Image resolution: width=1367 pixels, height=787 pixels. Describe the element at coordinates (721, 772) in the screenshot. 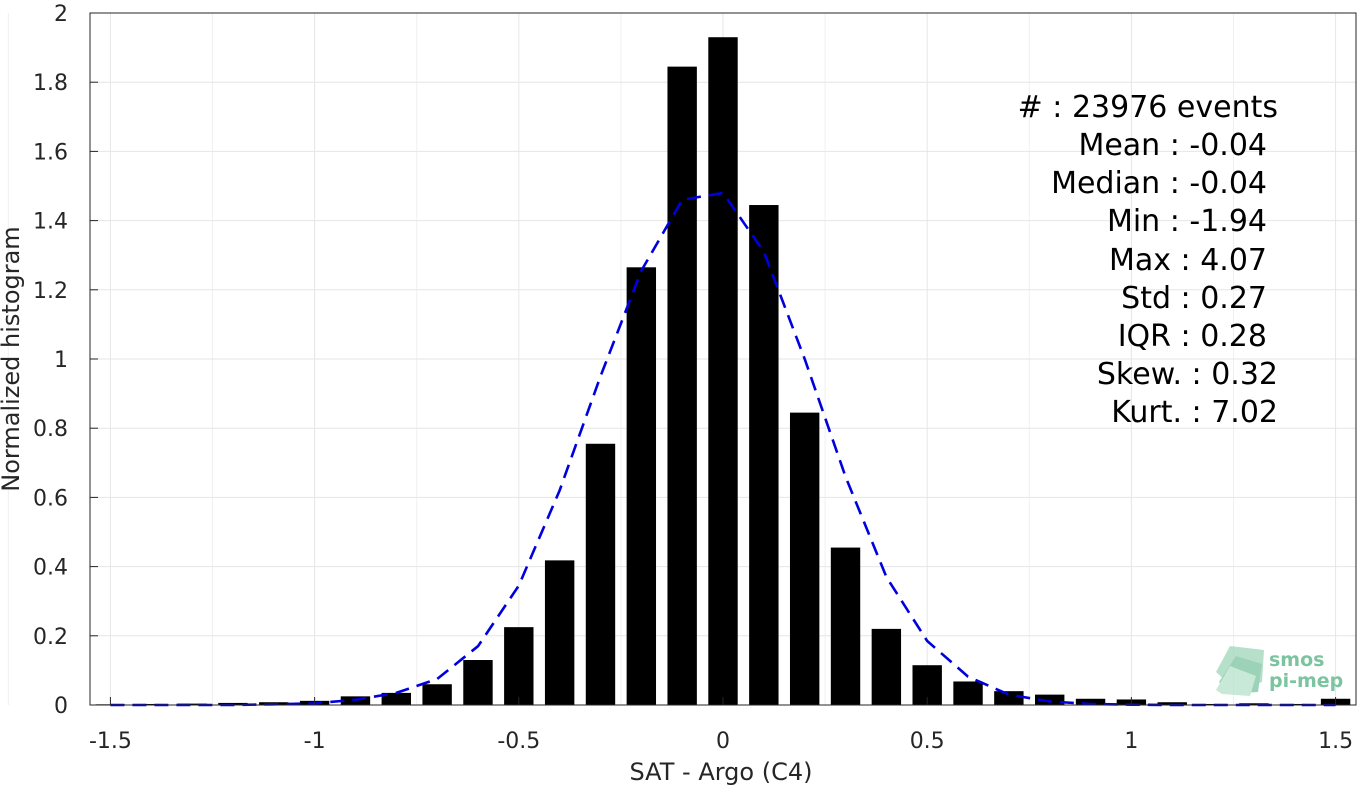

I see `x-axis-label: SAT - Argo (C4)` at that location.